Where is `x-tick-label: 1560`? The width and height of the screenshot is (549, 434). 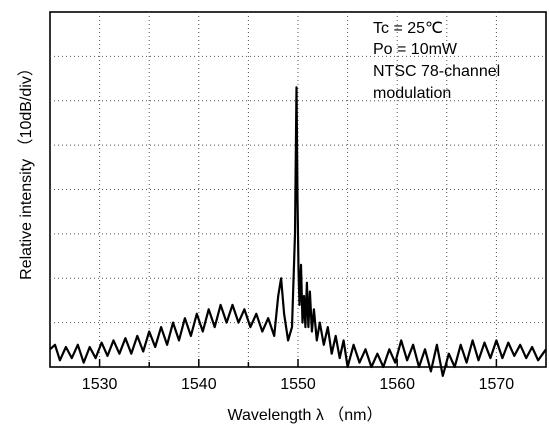
x-tick-label: 1560 is located at coordinates (397, 384).